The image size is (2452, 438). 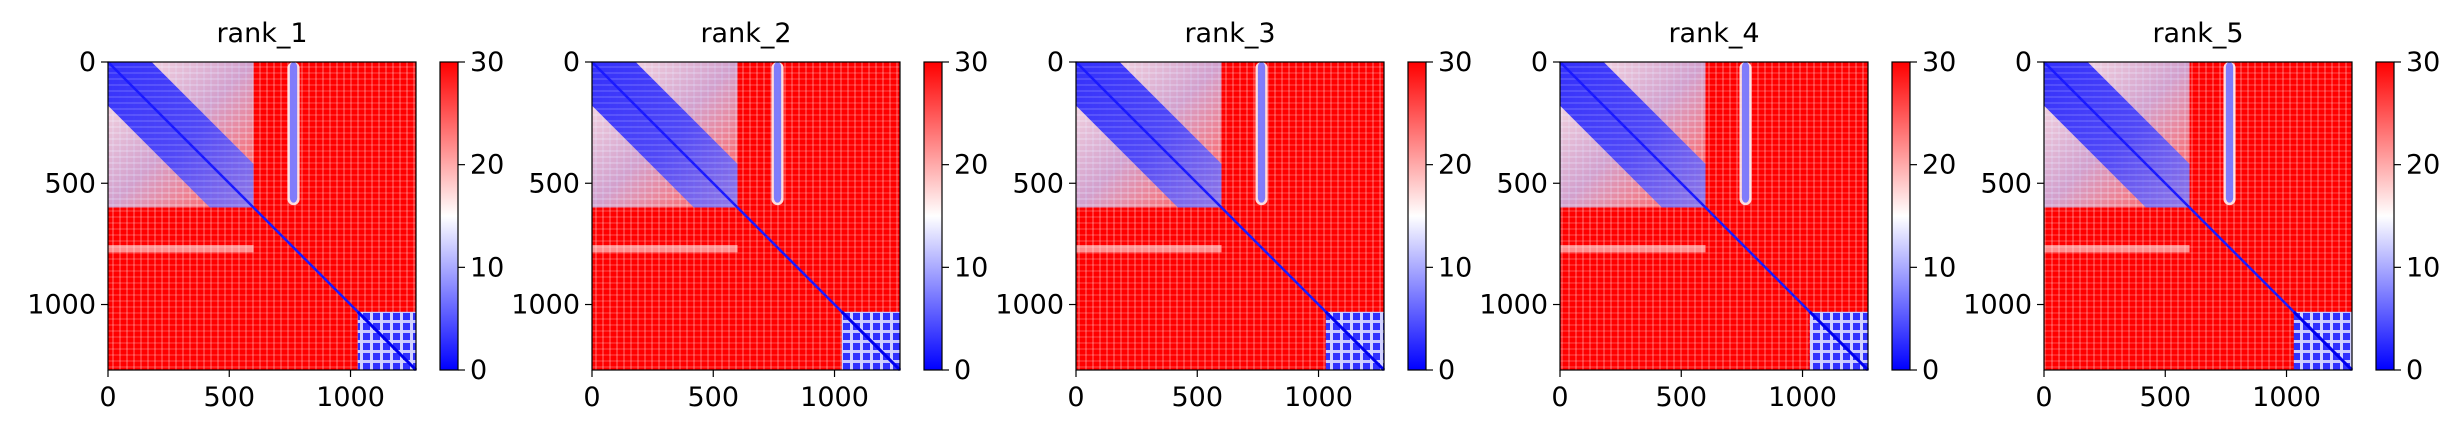 I want to click on panel-title: rank_5, so click(x=2197, y=33).